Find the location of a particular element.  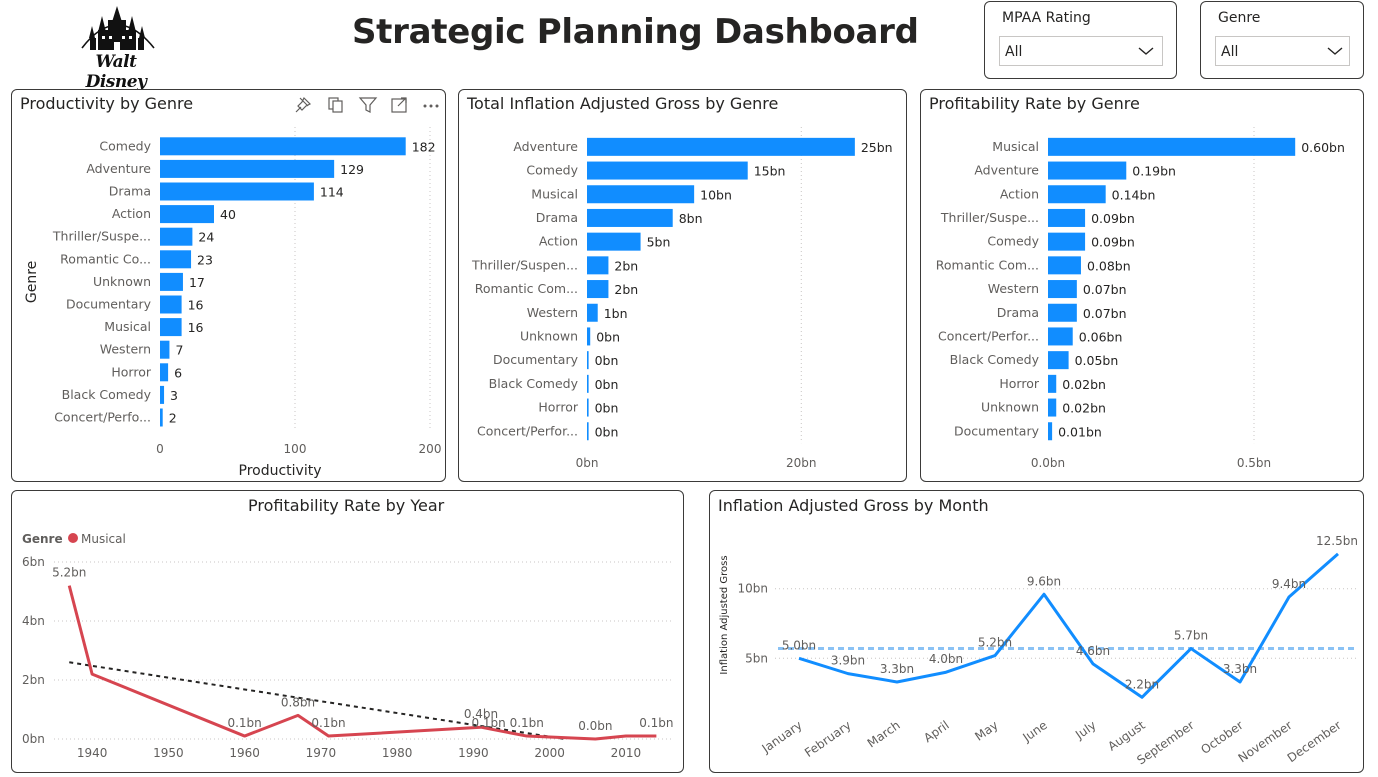

legend-marker is located at coordinates (73, 538).